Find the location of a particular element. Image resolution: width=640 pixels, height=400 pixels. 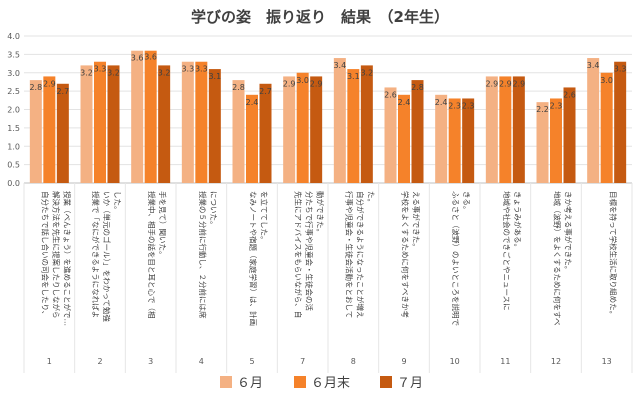

category-description-line: 目標を持って学校生活に取り組めた。 is located at coordinates (614, 254).